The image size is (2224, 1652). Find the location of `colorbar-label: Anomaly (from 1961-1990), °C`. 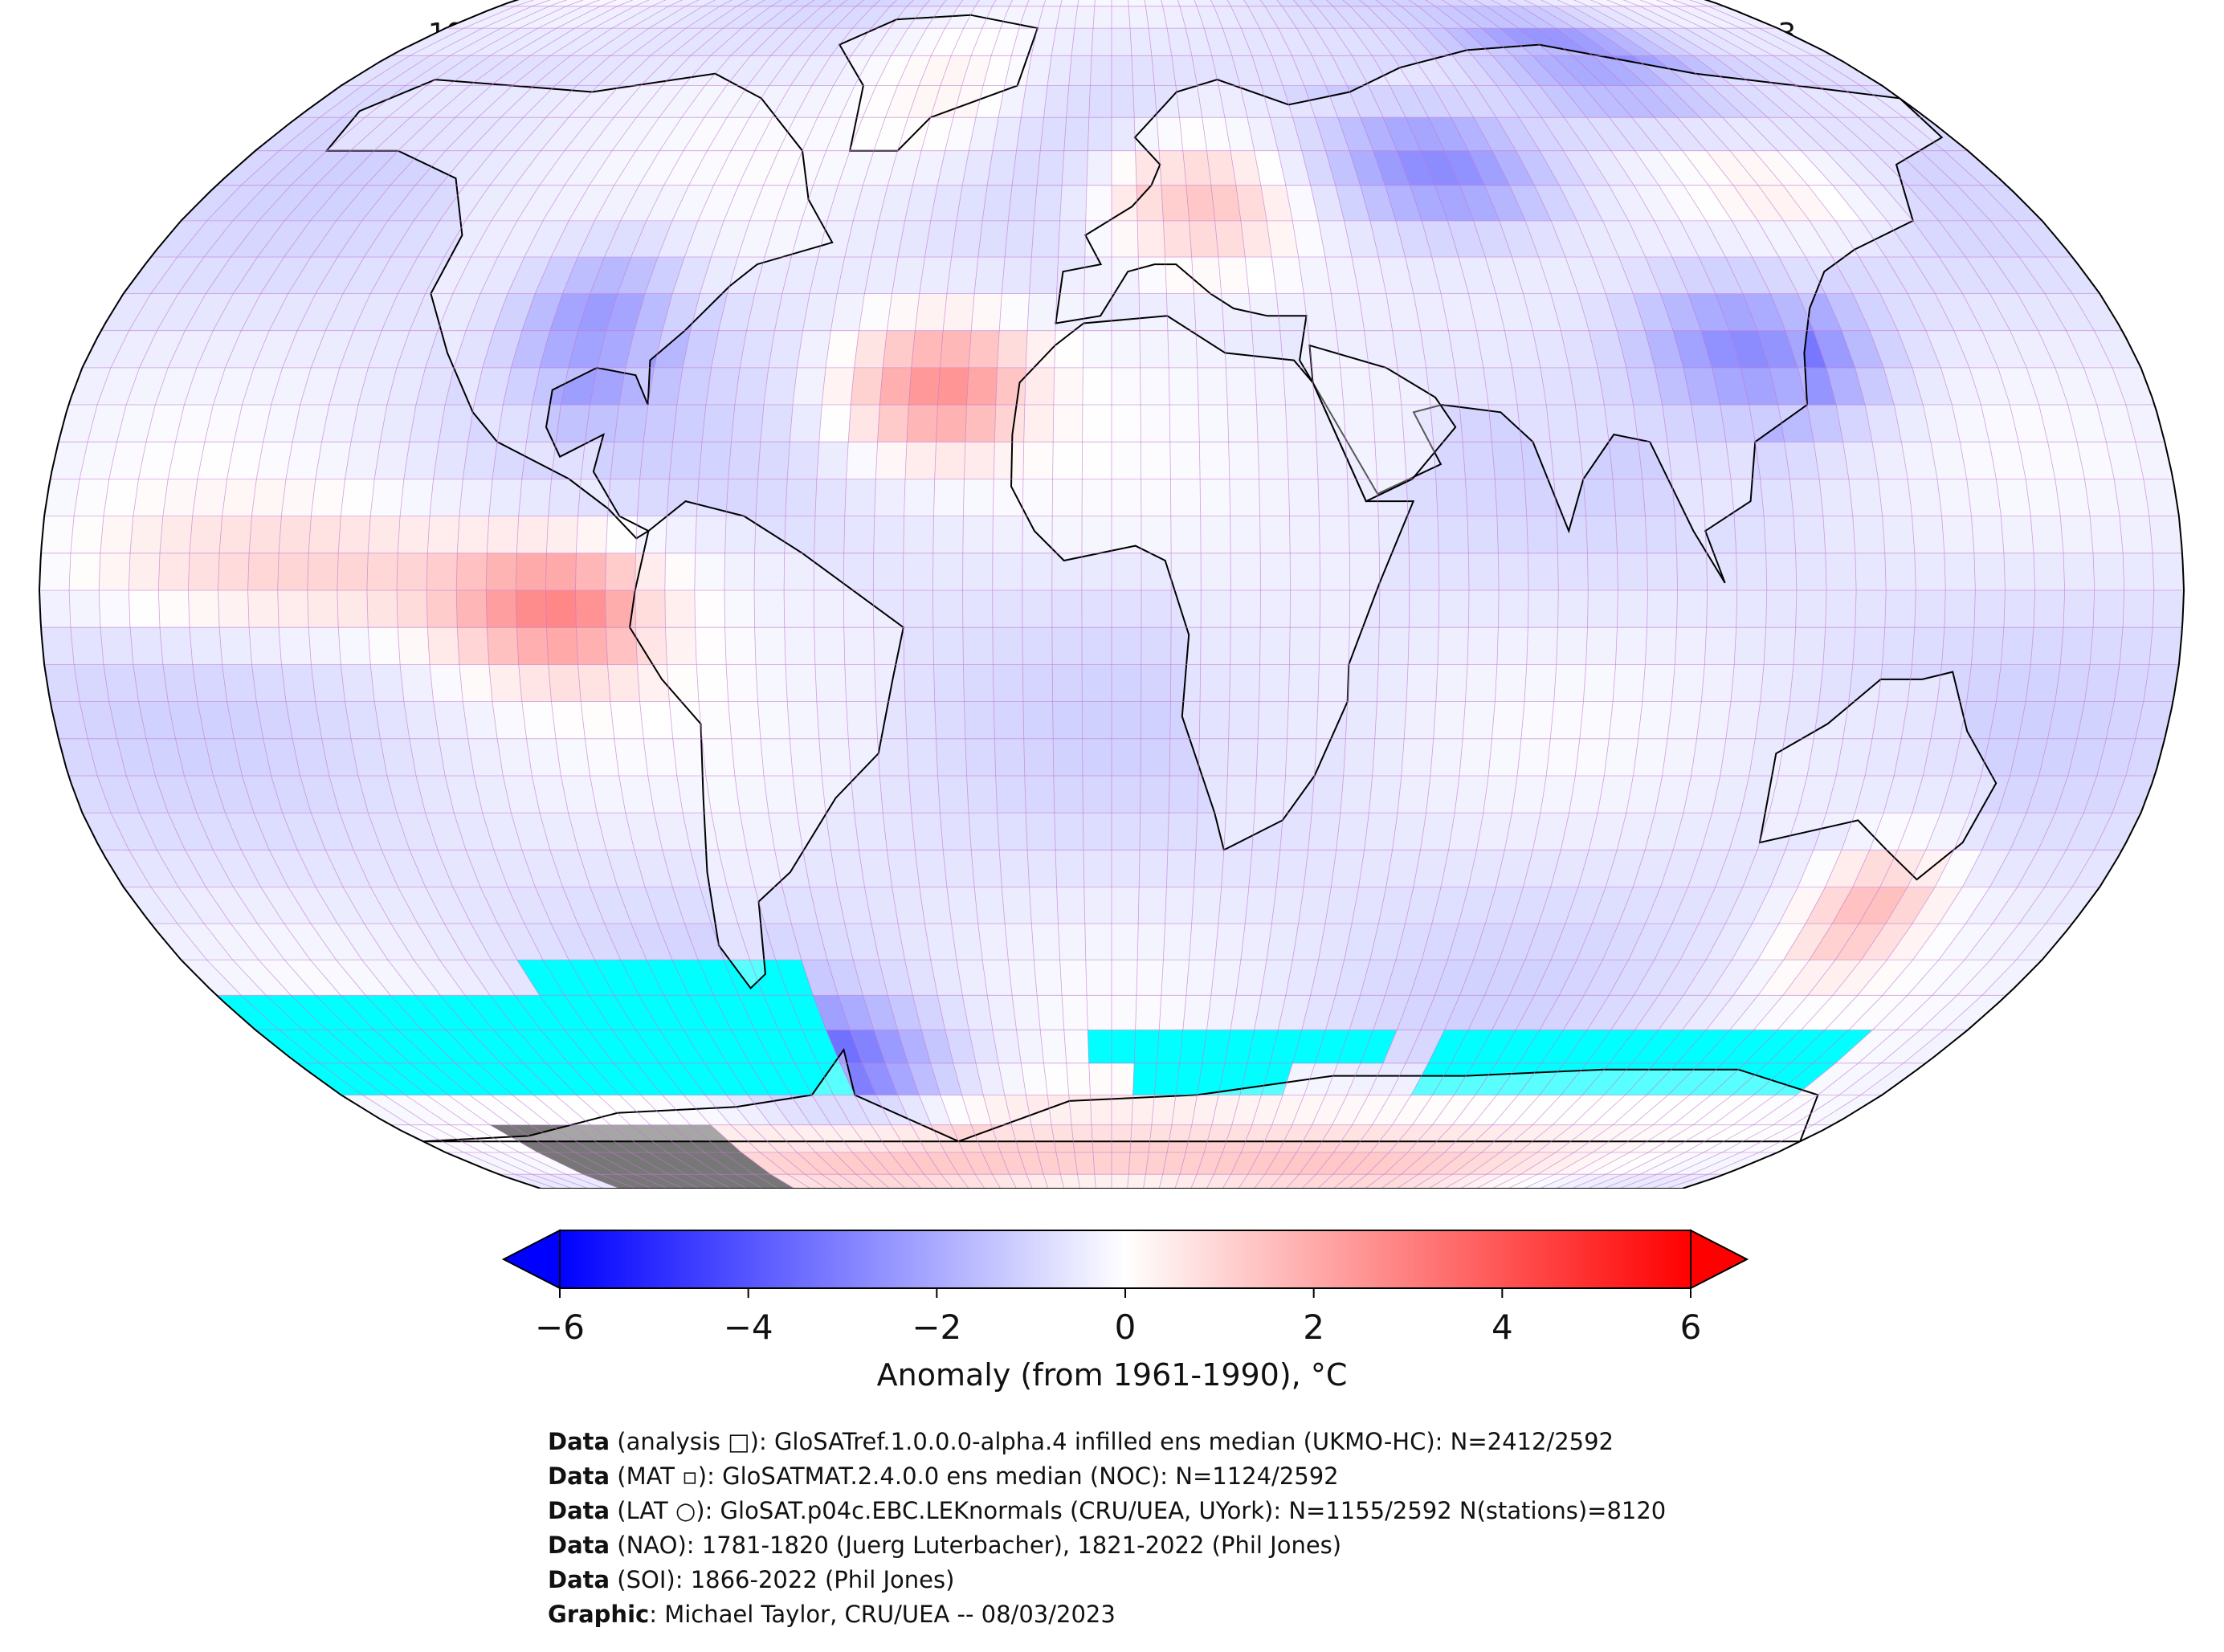

colorbar-label: Anomaly (from 1961-1990), °C is located at coordinates (1112, 1375).